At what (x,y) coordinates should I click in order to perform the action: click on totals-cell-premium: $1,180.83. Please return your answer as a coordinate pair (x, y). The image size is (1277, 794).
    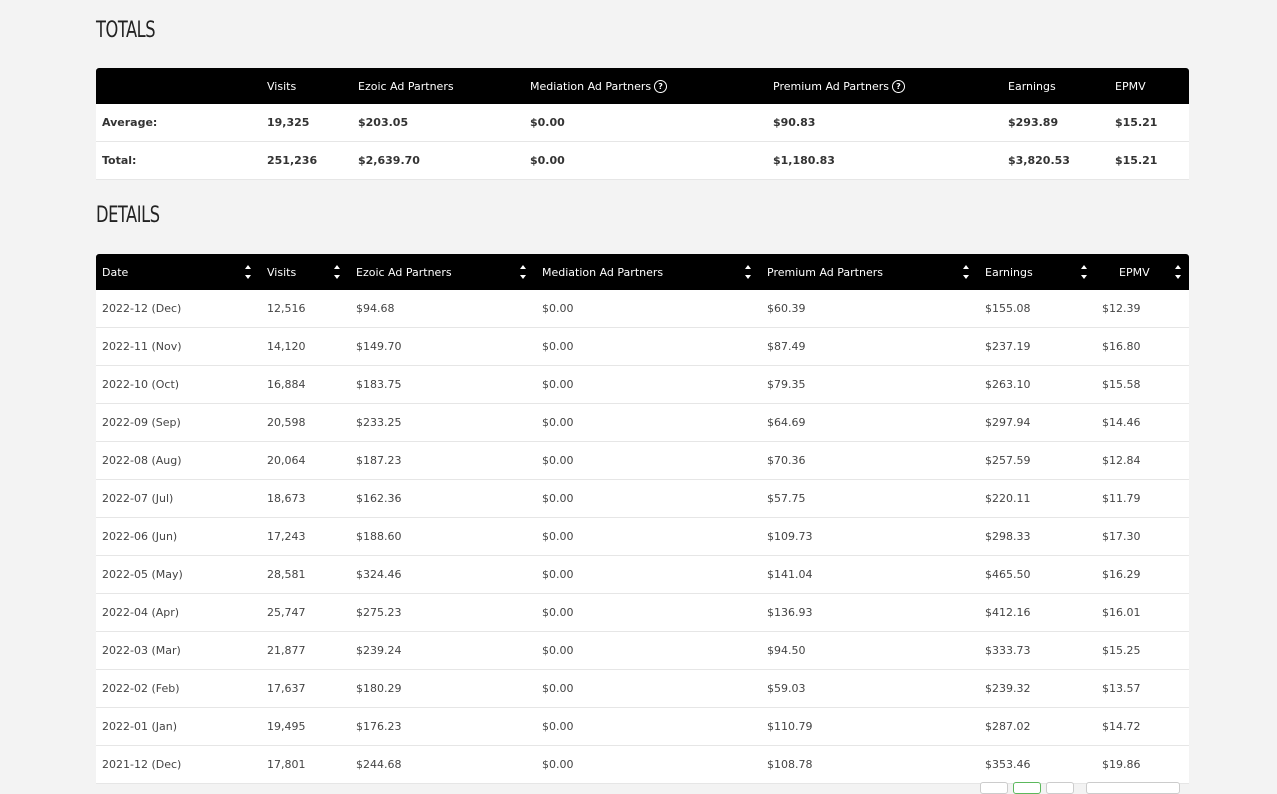
    Looking at the image, I should click on (804, 160).